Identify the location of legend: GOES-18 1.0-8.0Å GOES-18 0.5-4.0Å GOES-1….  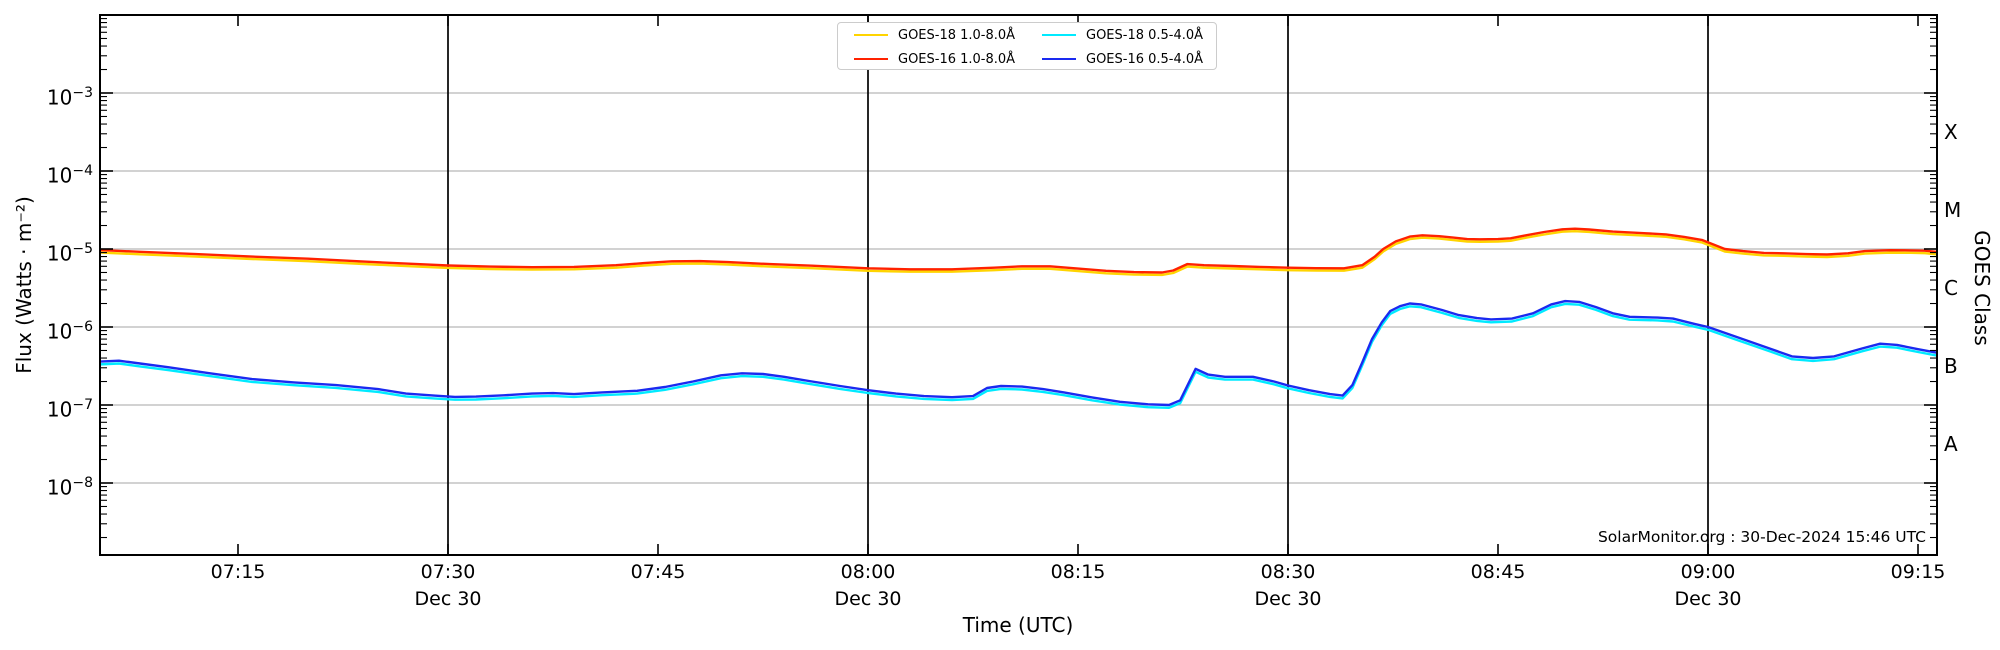
(1027, 46).